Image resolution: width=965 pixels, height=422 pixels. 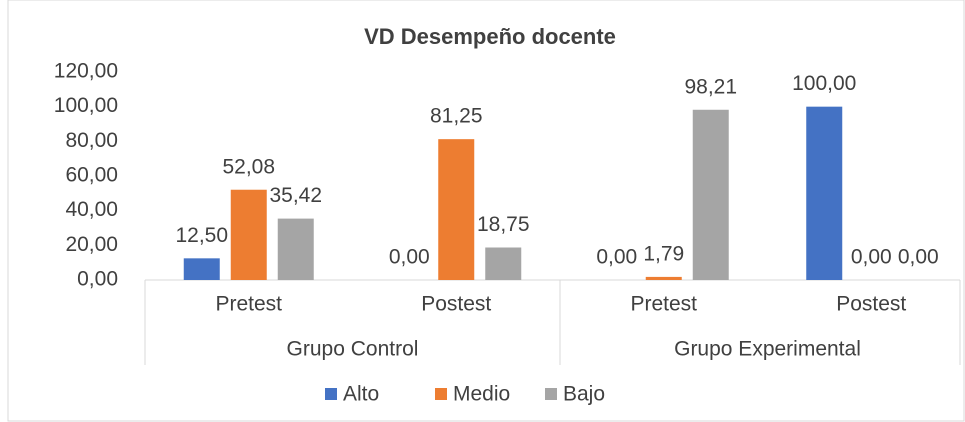 What do you see at coordinates (663, 253) in the screenshot?
I see `data-label: 1,79` at bounding box center [663, 253].